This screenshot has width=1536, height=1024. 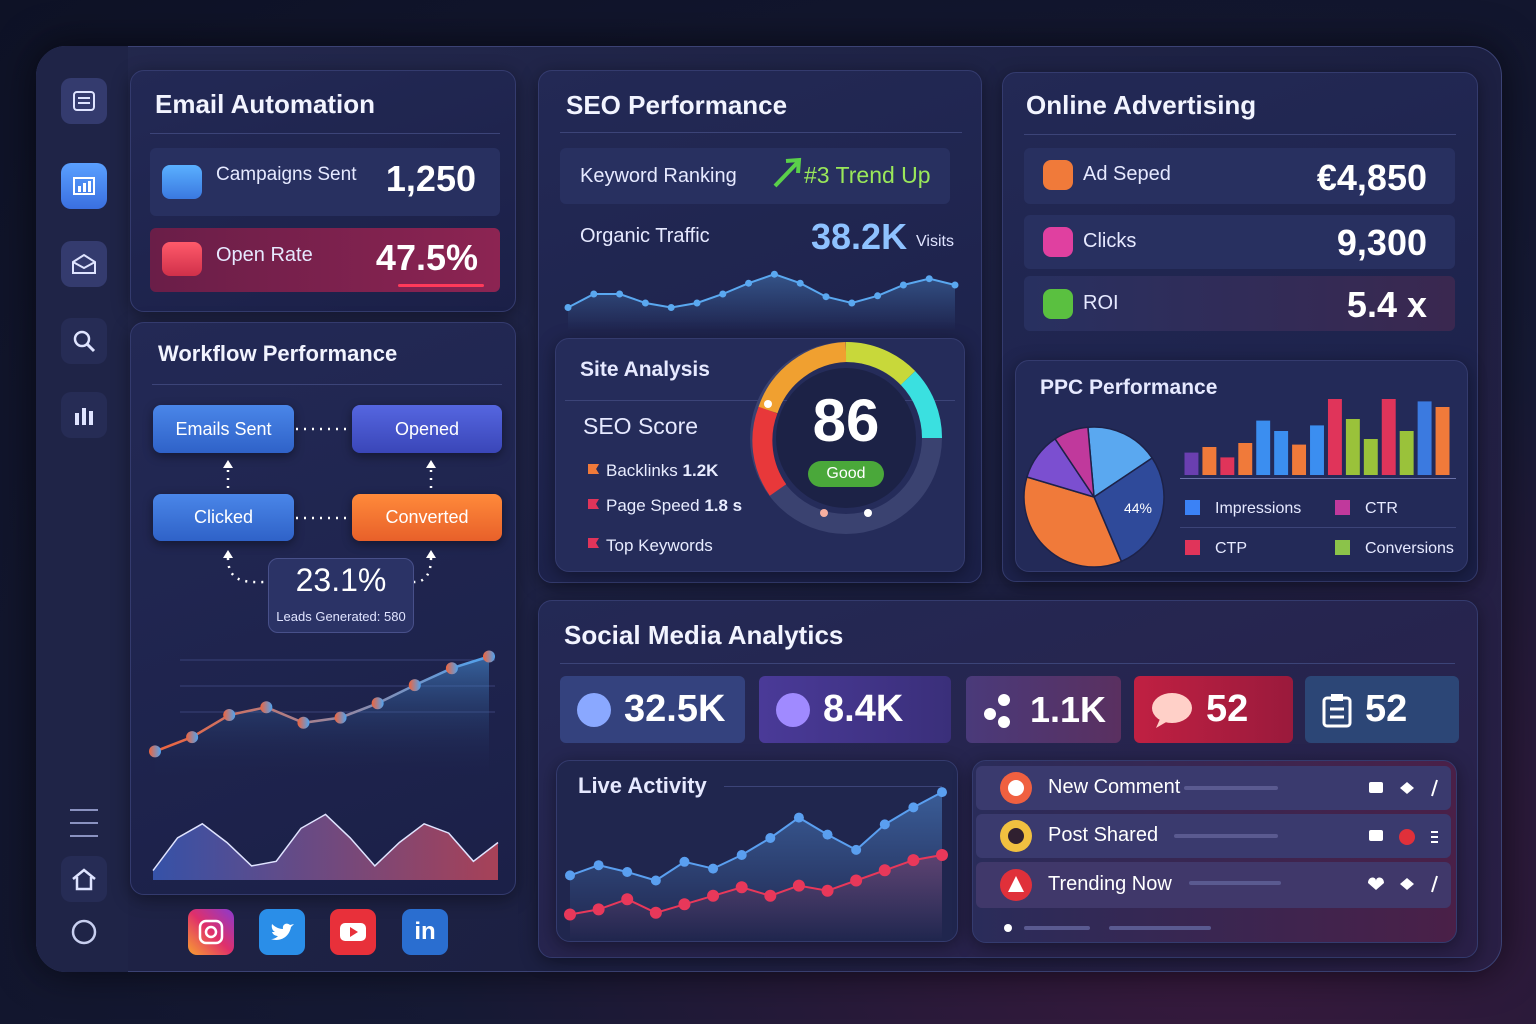 I want to click on activity-icons, so click(x=1219, y=852).